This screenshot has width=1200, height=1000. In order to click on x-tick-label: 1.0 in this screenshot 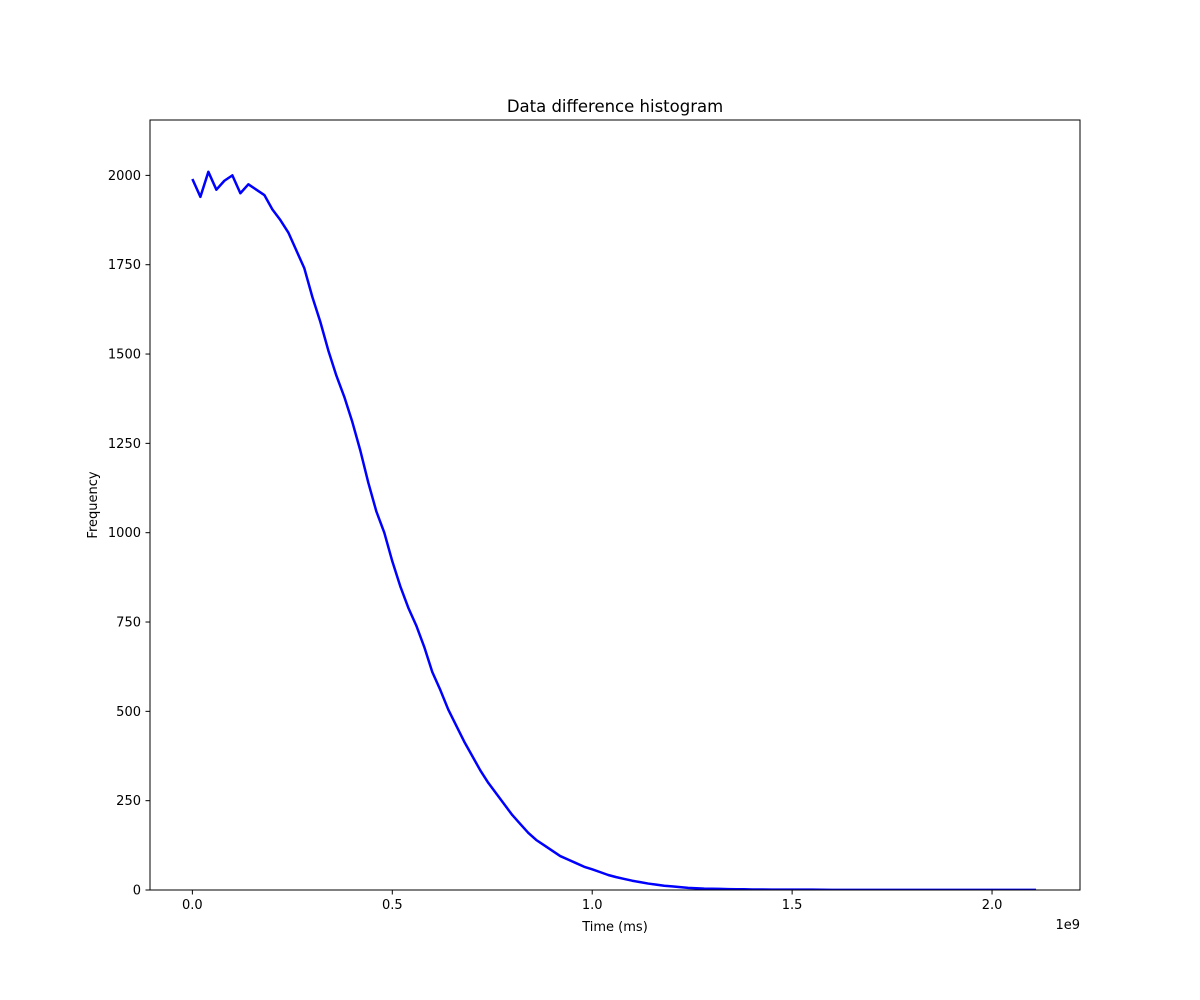, I will do `click(592, 905)`.